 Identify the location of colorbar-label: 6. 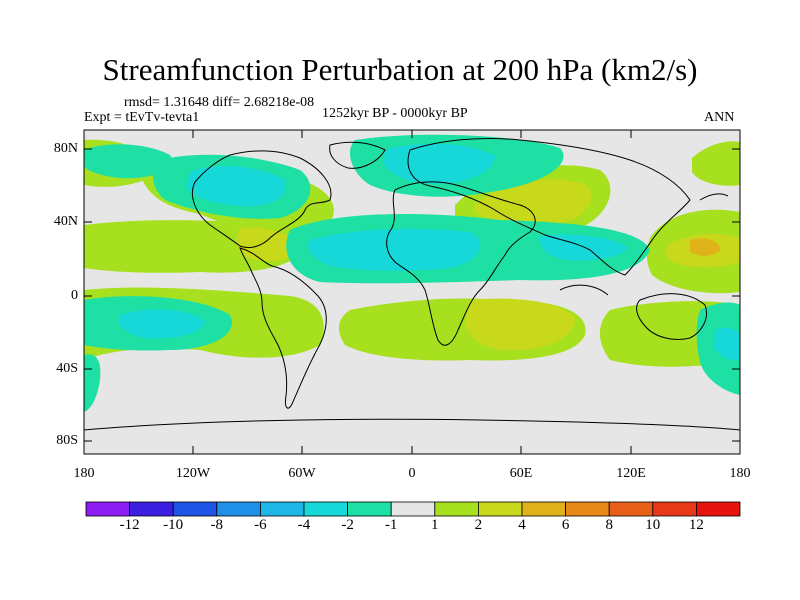
(565, 525).